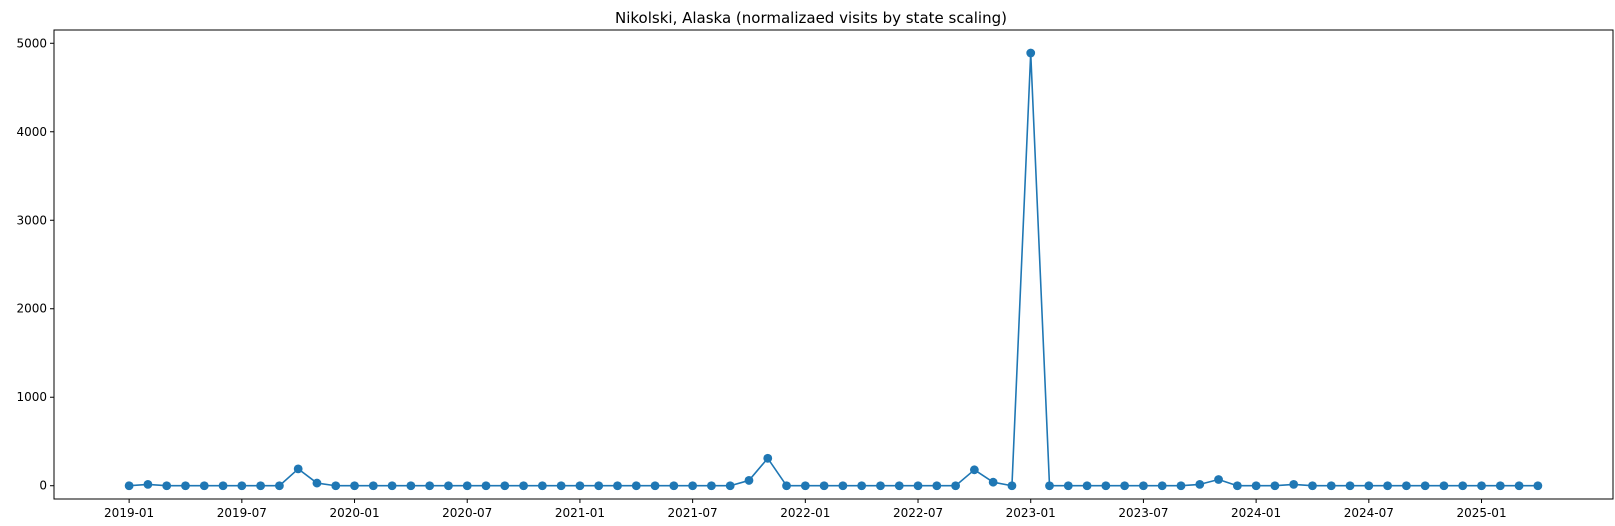  What do you see at coordinates (354, 513) in the screenshot?
I see `x-tick-label: 2020-01` at bounding box center [354, 513].